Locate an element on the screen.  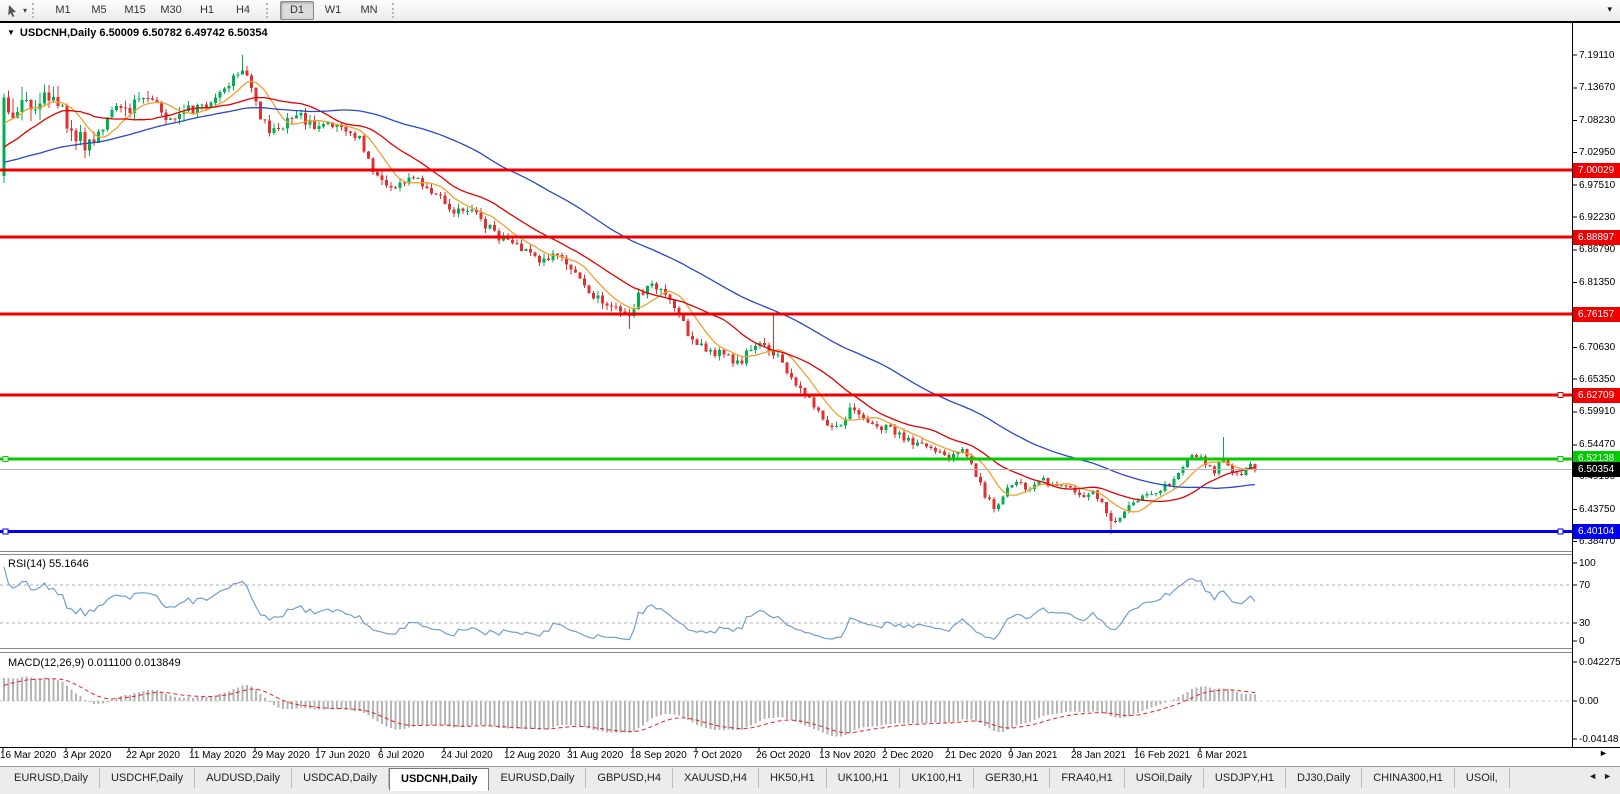
timeframe-button-M1: M1 is located at coordinates (63, 10).